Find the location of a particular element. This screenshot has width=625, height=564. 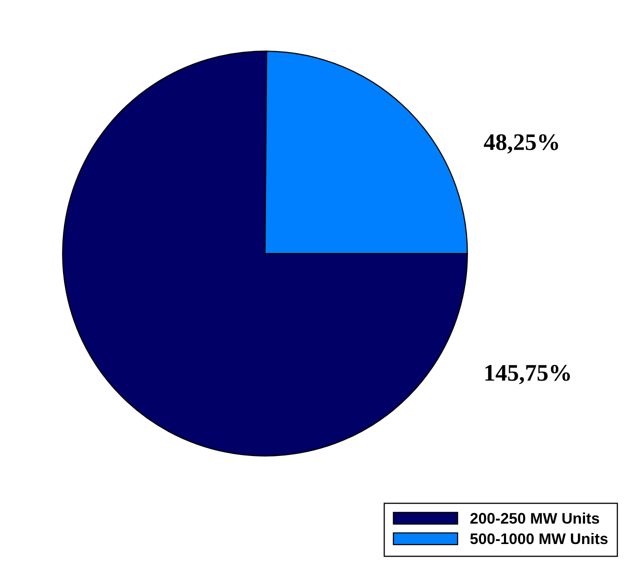

legend-label: 500-1000 MW Units is located at coordinates (539, 538).